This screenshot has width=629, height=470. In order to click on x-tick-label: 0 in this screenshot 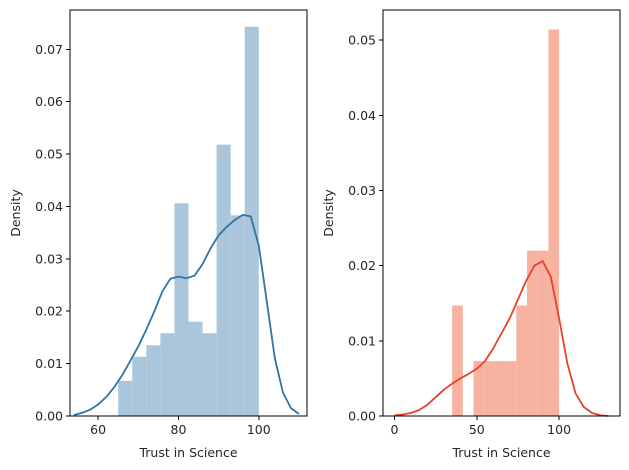, I will do `click(395, 429)`.